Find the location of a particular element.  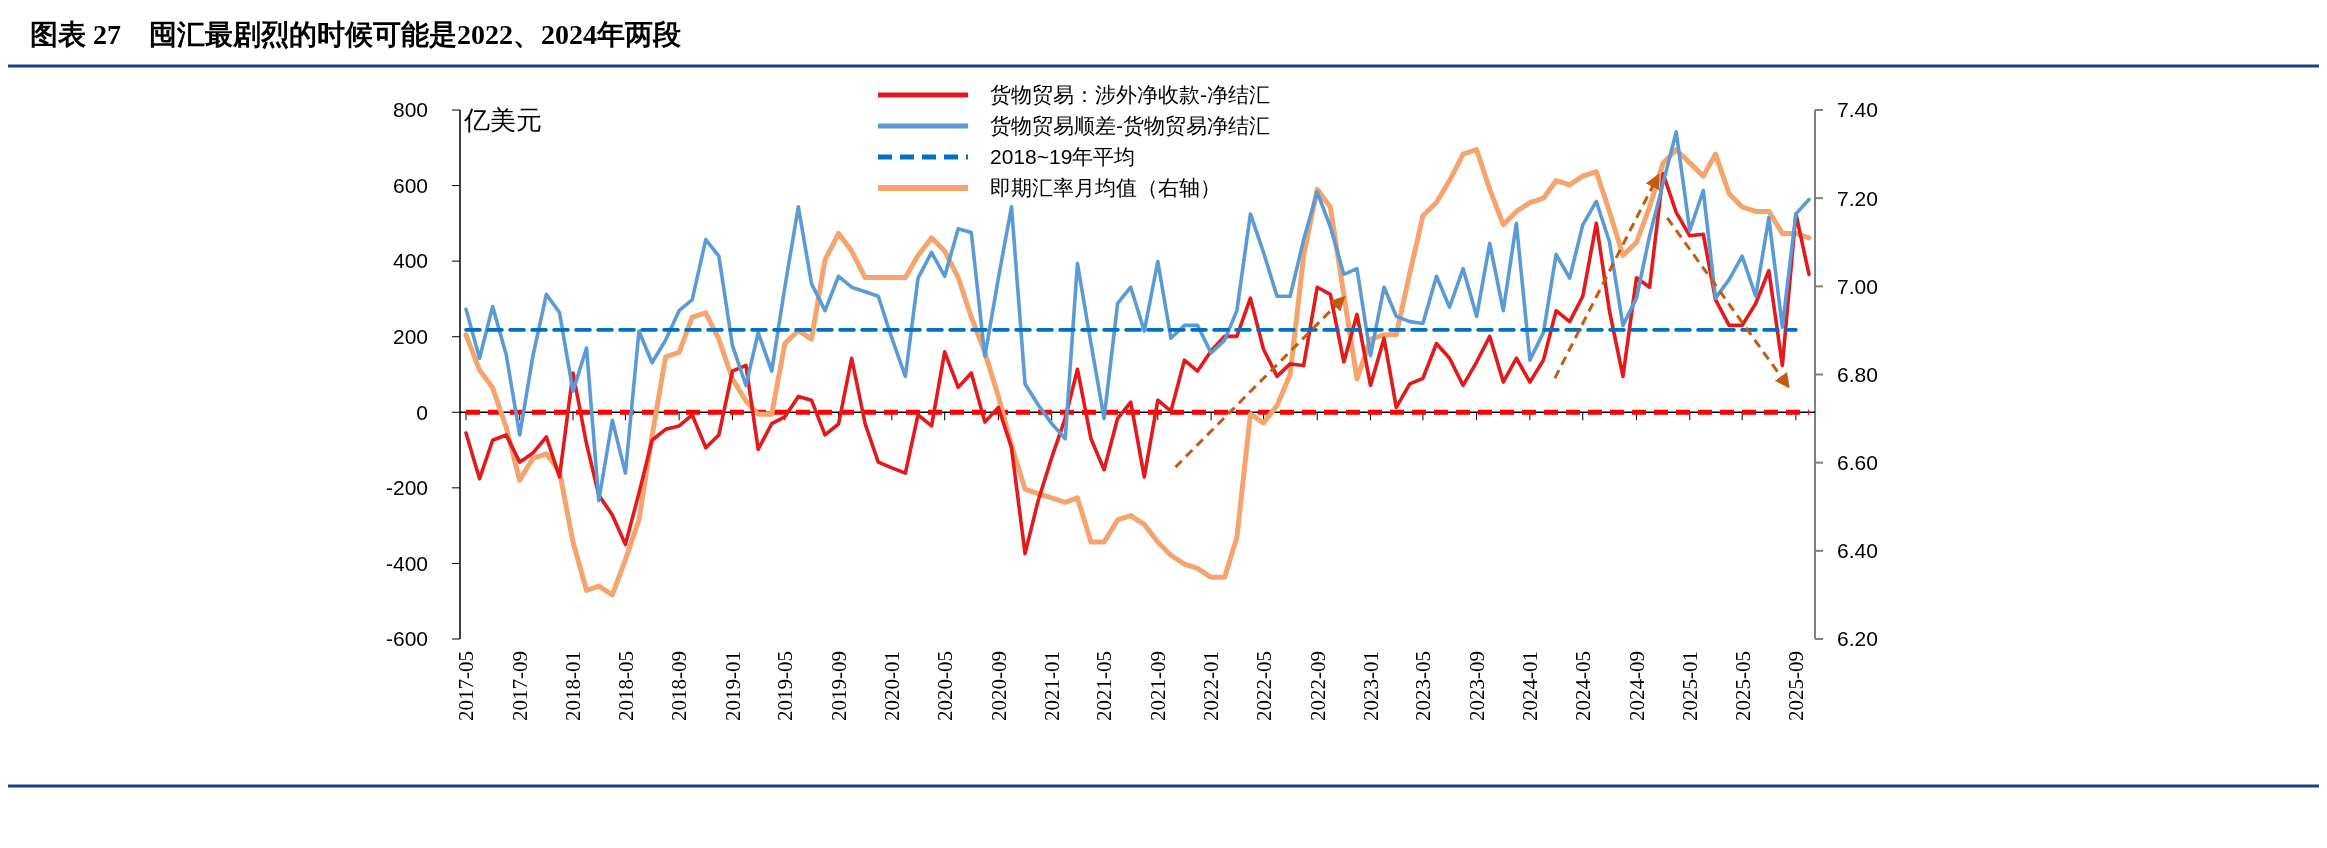

x-tick-label: 2025-09 is located at coordinates (1796, 686).